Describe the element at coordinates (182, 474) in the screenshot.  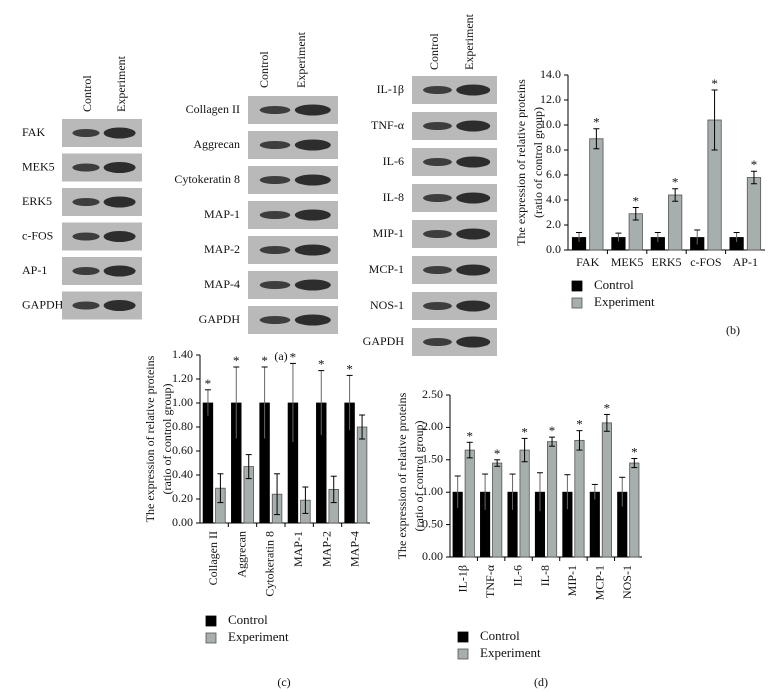
I see `y-tick-label: 0.40` at that location.